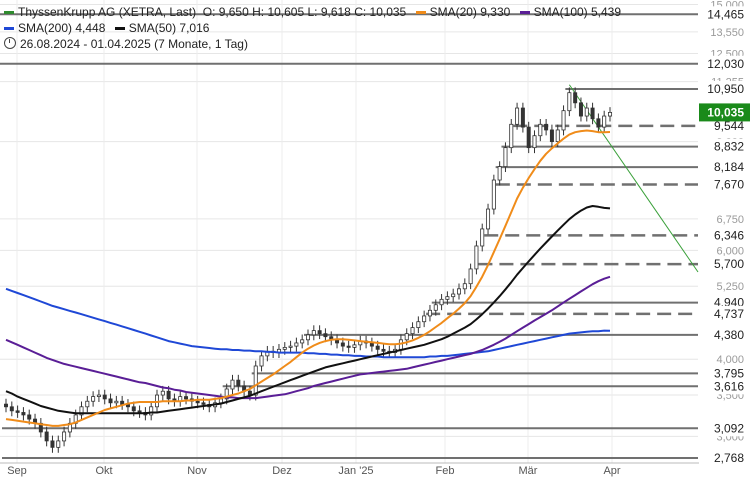  I want to click on last-price-label: 10,035, so click(725, 112).